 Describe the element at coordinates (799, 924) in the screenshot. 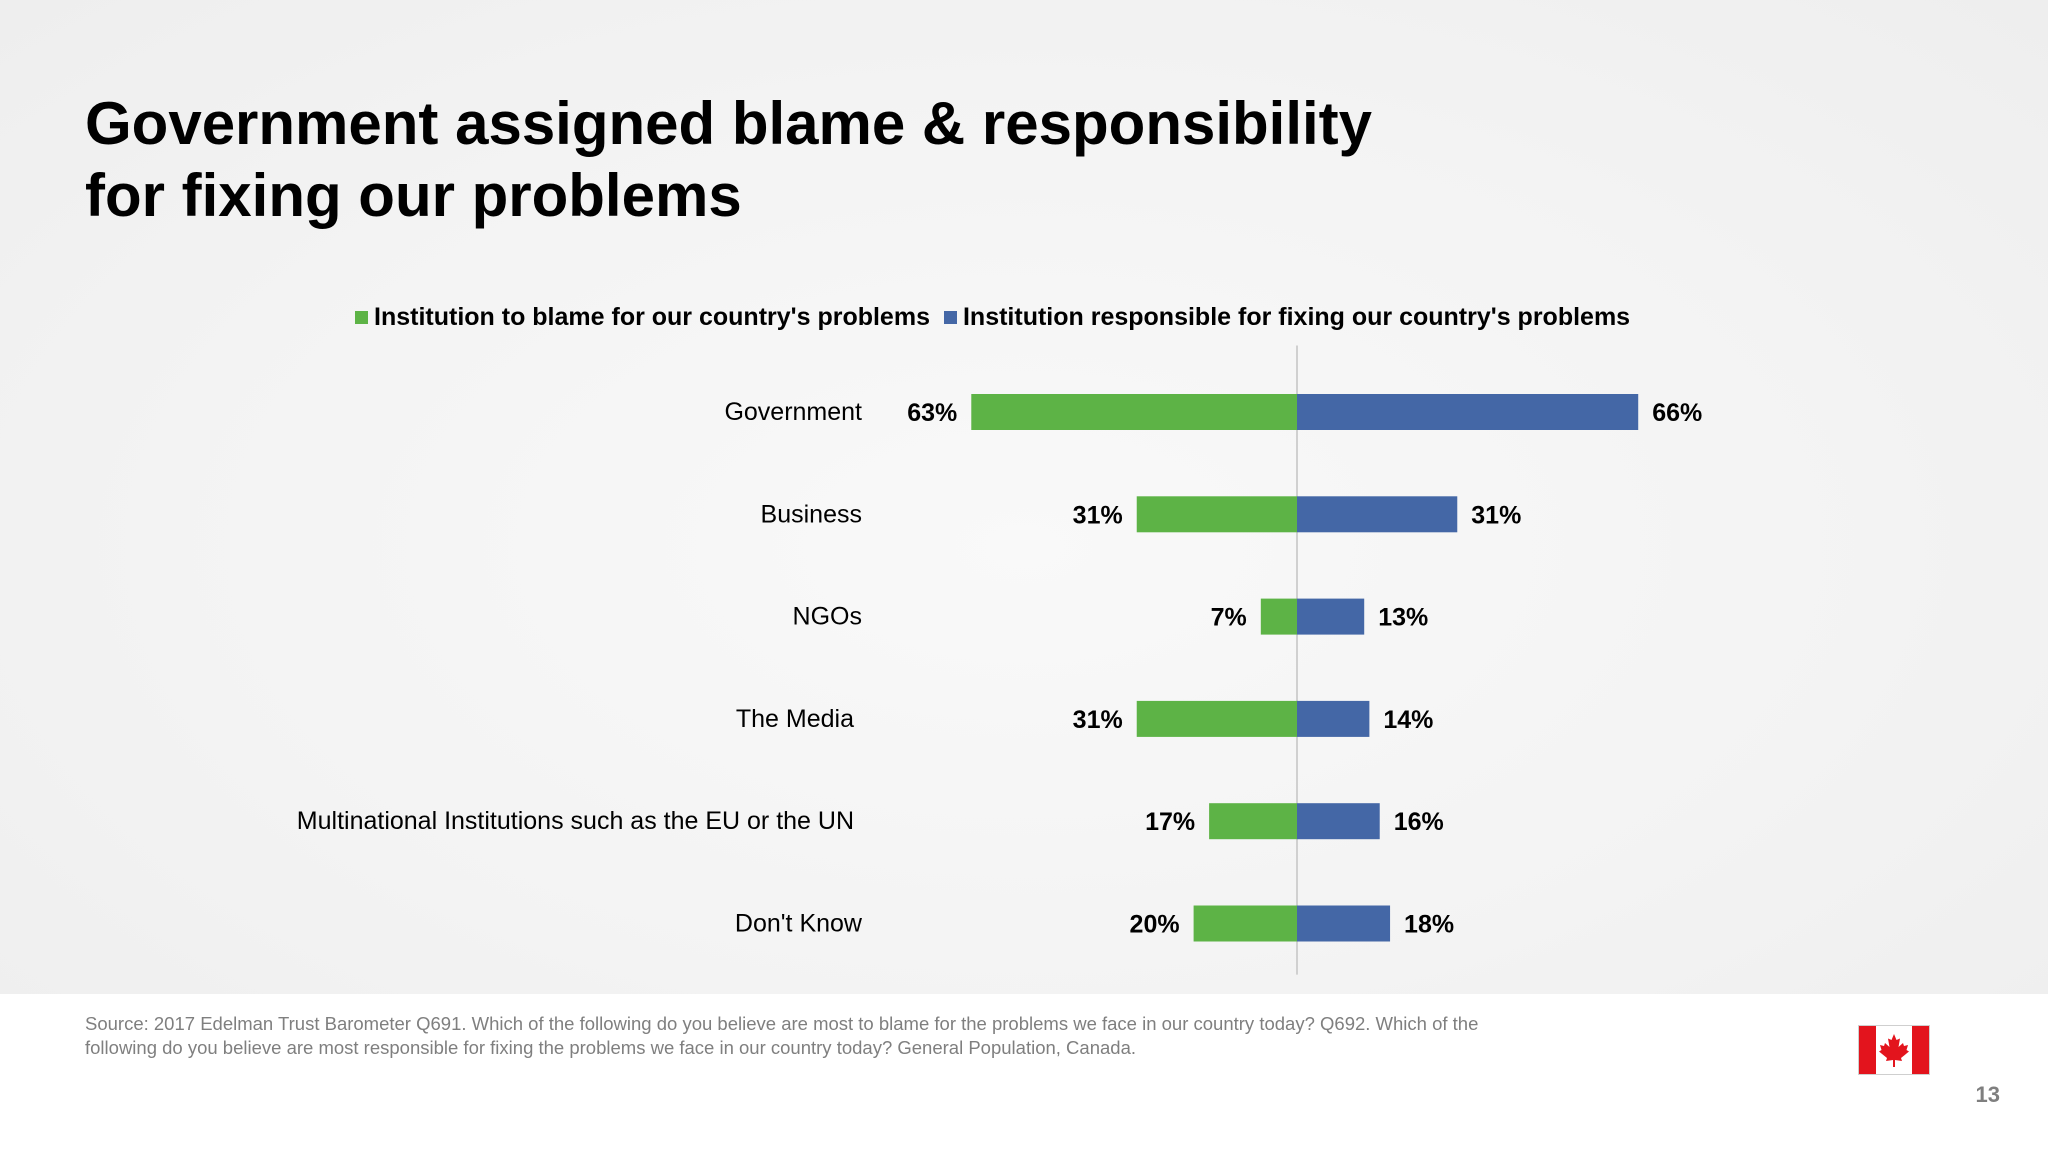

I see `category-label: Don't Know` at that location.